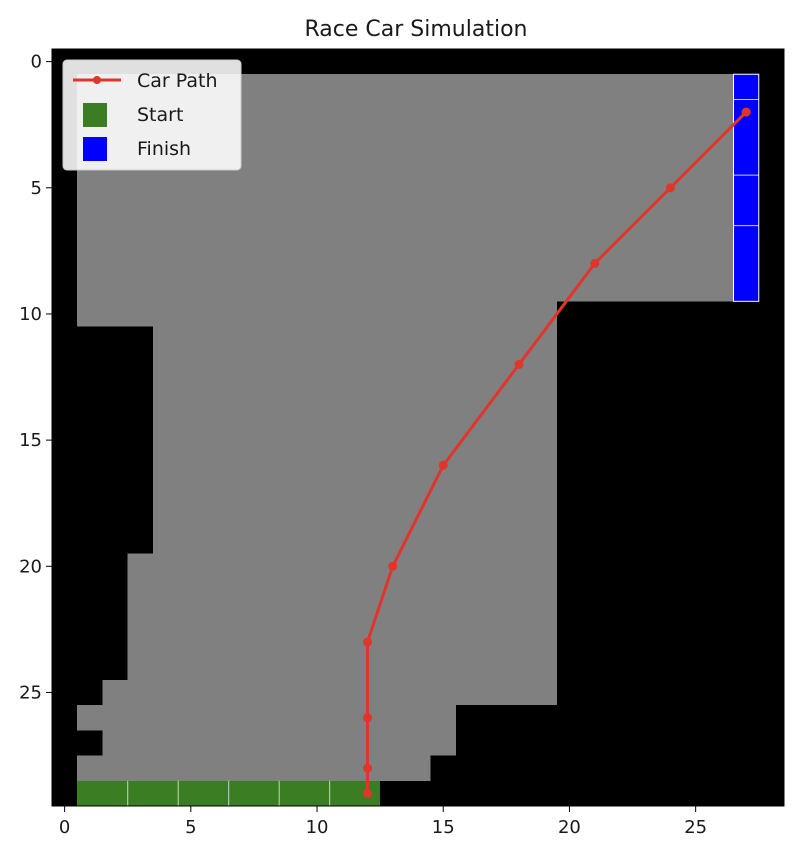  I want to click on y-tick-label: 0, so click(36, 62).